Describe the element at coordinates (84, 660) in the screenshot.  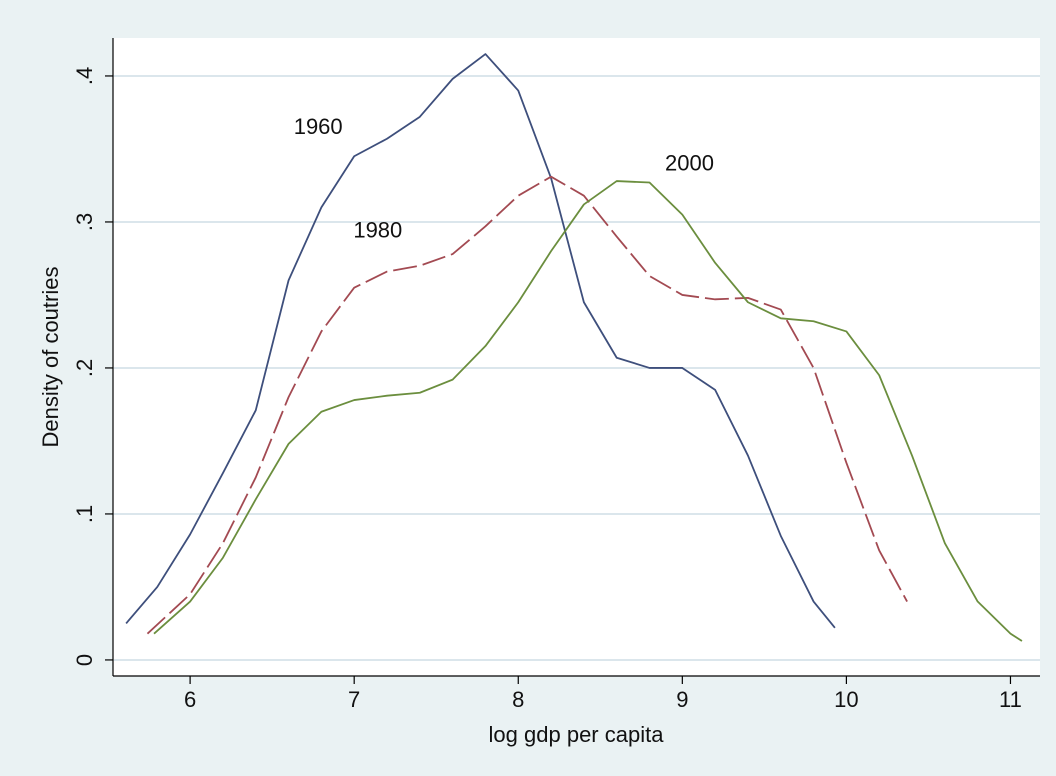
I see `y-tick-label: 0` at that location.